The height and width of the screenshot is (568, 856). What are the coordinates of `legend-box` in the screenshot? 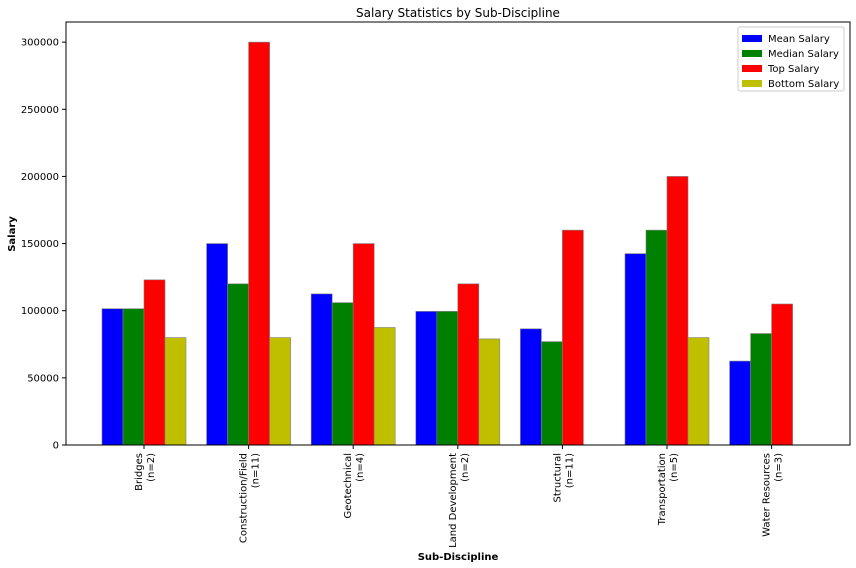 It's located at (791, 59).